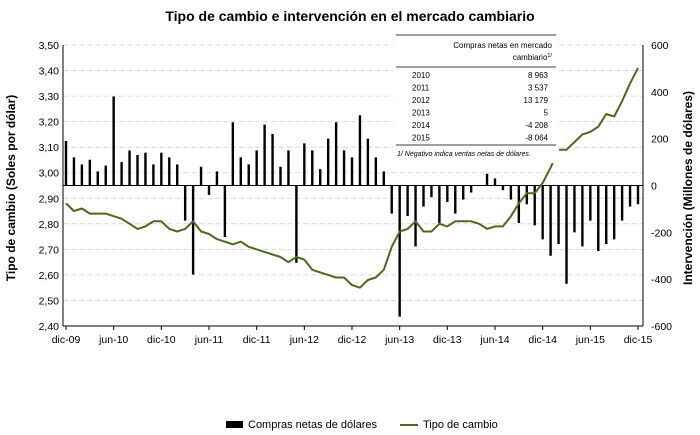 Image resolution: width=700 pixels, height=435 pixels. Describe the element at coordinates (460, 425) in the screenshot. I see `legend-label-line: Tipo de cambio` at that location.